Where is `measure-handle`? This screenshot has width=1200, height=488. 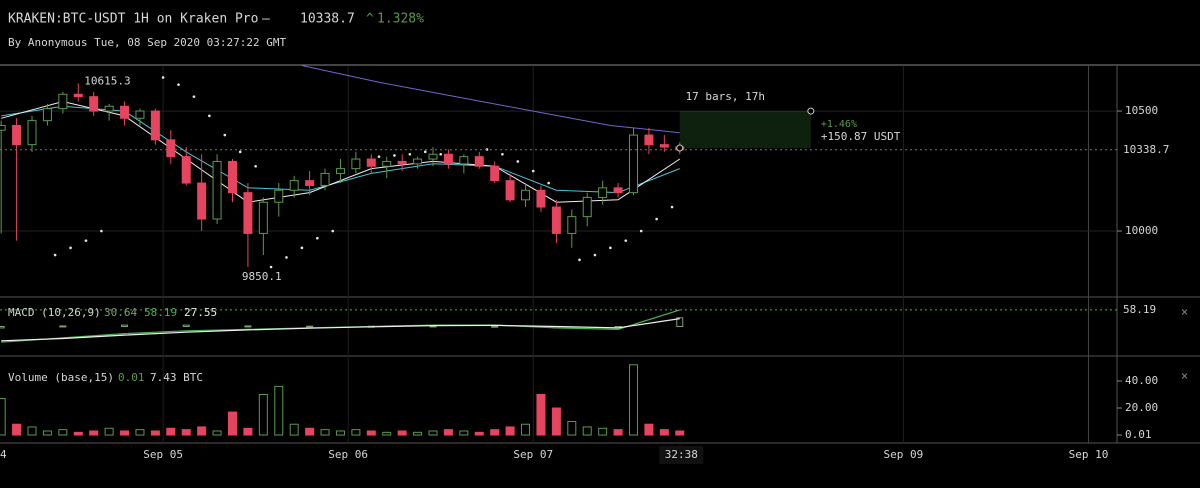 measure-handle is located at coordinates (680, 148).